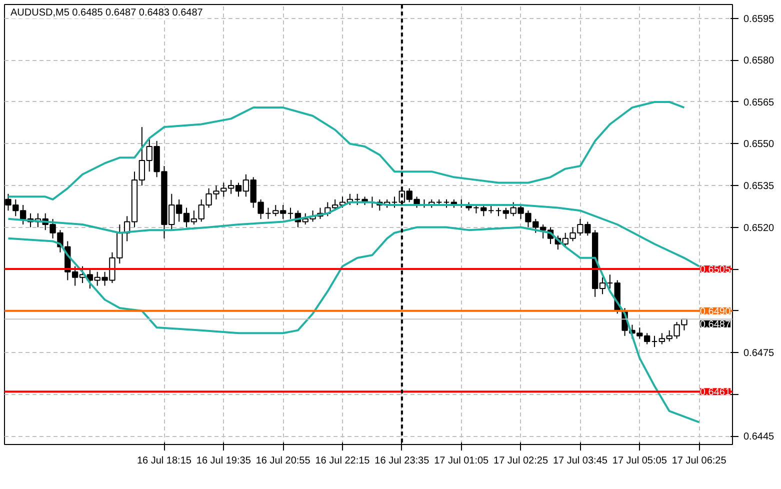 Image resolution: width=781 pixels, height=489 pixels. Describe the element at coordinates (715, 270) in the screenshot. I see `ref-line-label: 0.6505` at that location.